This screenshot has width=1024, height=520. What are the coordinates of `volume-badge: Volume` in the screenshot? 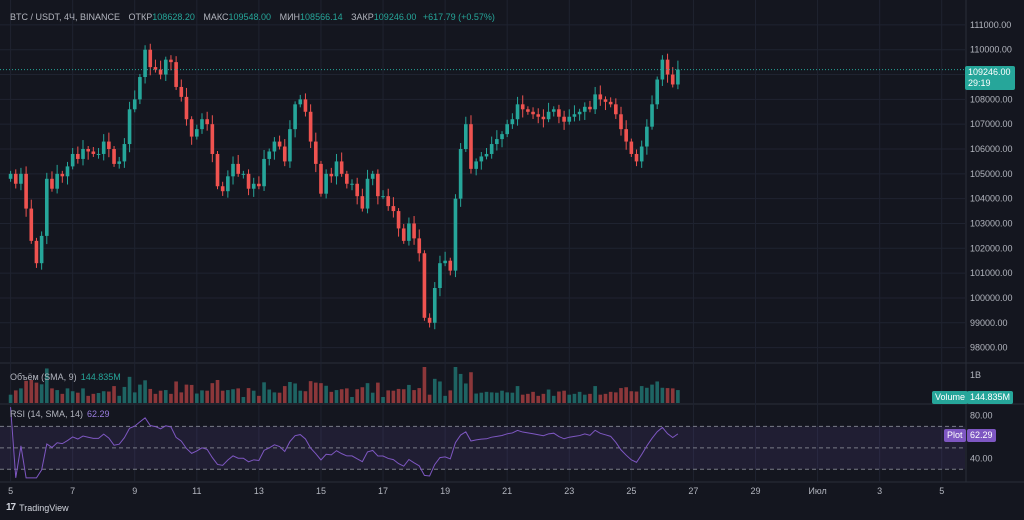 It's located at (950, 397).